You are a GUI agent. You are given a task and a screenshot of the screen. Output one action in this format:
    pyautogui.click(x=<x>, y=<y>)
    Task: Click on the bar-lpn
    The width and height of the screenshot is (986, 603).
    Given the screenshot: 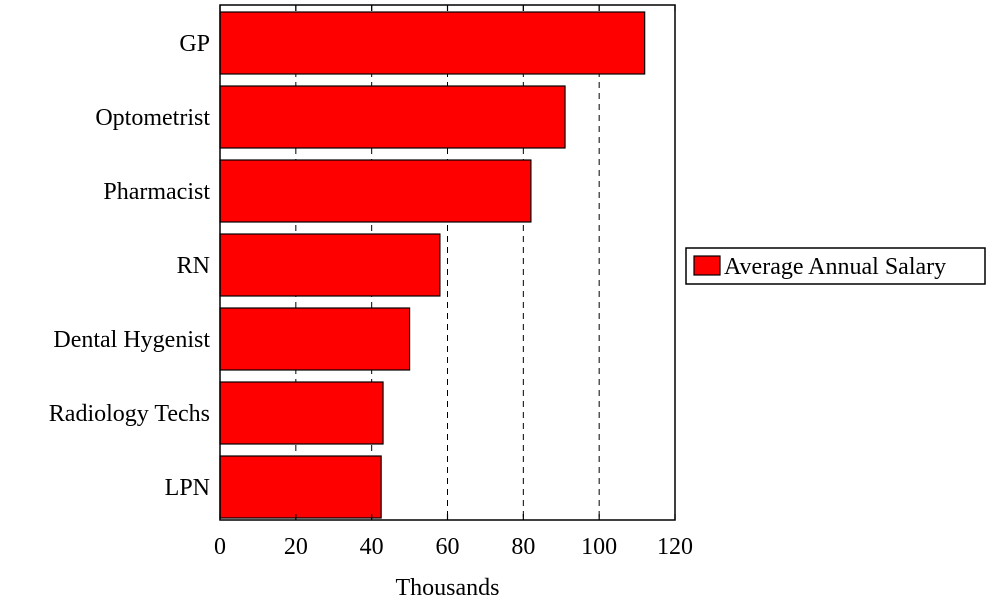 What is the action you would take?
    pyautogui.click(x=300, y=487)
    